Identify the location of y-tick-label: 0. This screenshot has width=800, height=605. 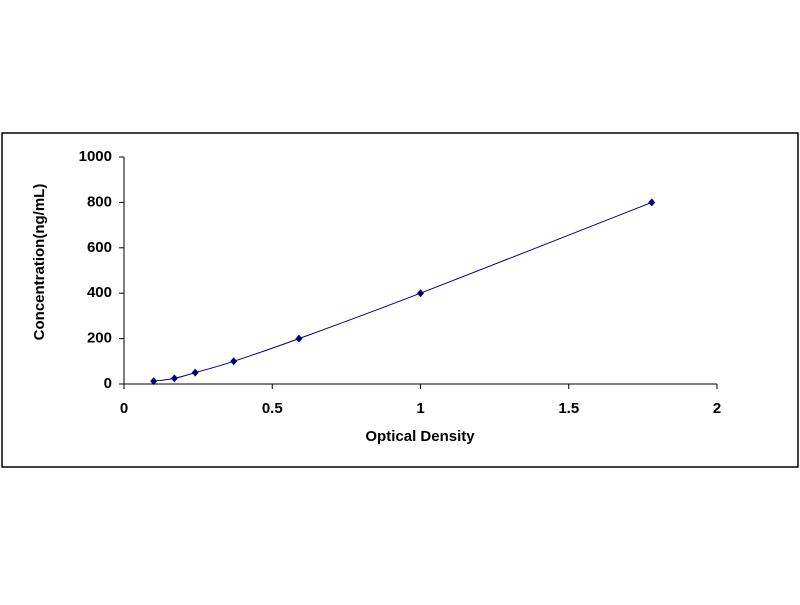
(108, 383).